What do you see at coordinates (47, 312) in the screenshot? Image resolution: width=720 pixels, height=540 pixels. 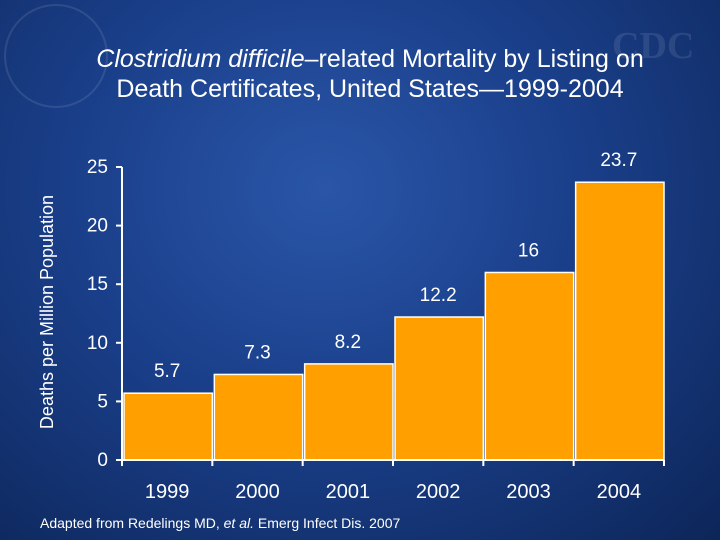 I see `y-axis-title: Deaths per Million Population` at bounding box center [47, 312].